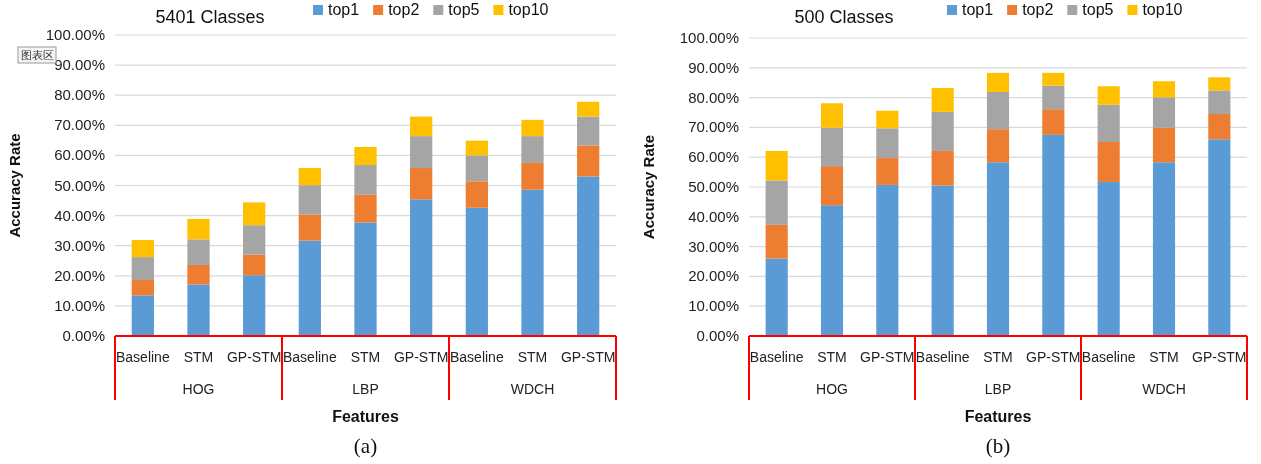 The image size is (1261, 464). I want to click on y-tick-label: 20.00%, so click(79, 275).